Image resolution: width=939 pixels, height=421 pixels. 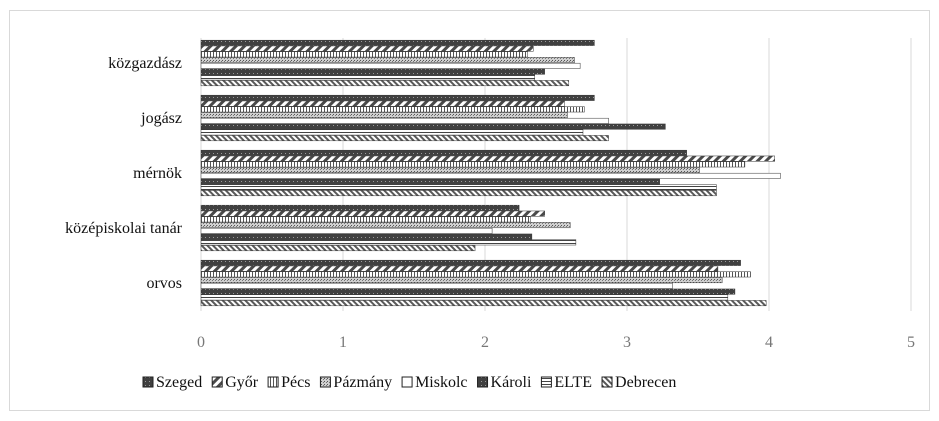 I want to click on x-tick-label: 5, so click(x=911, y=342).